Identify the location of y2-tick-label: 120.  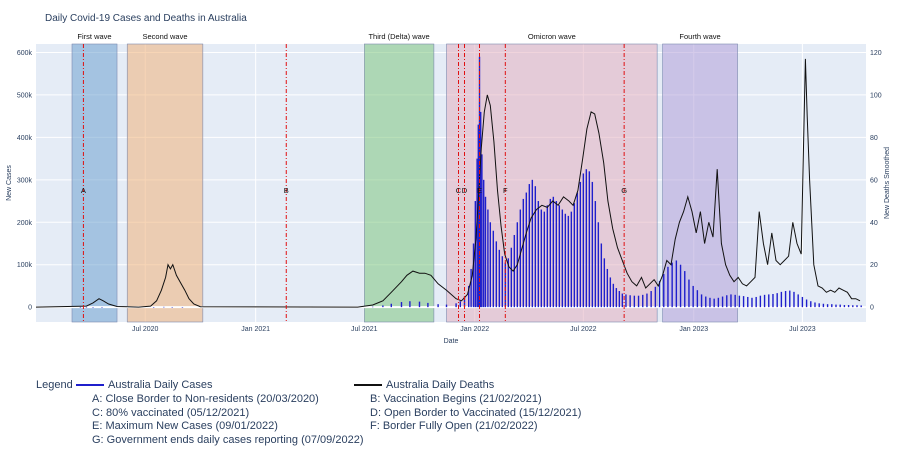
(876, 53).